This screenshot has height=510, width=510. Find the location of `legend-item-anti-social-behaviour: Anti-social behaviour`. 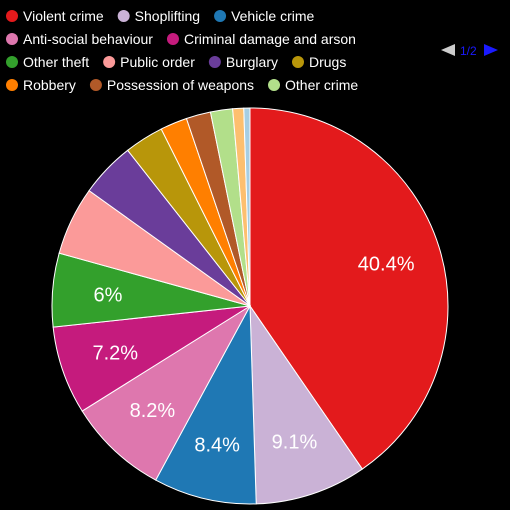

legend-item-anti-social-behaviour: Anti-social behaviour is located at coordinates (79, 39).